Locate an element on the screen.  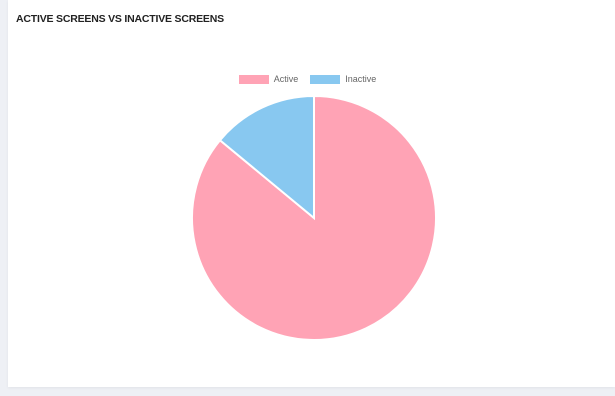
legend-item-active: Active is located at coordinates (268, 79).